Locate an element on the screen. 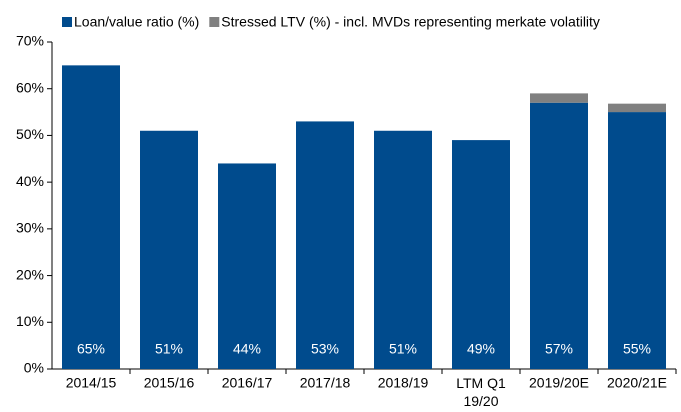  y-tick-label: 0% is located at coordinates (34, 368).